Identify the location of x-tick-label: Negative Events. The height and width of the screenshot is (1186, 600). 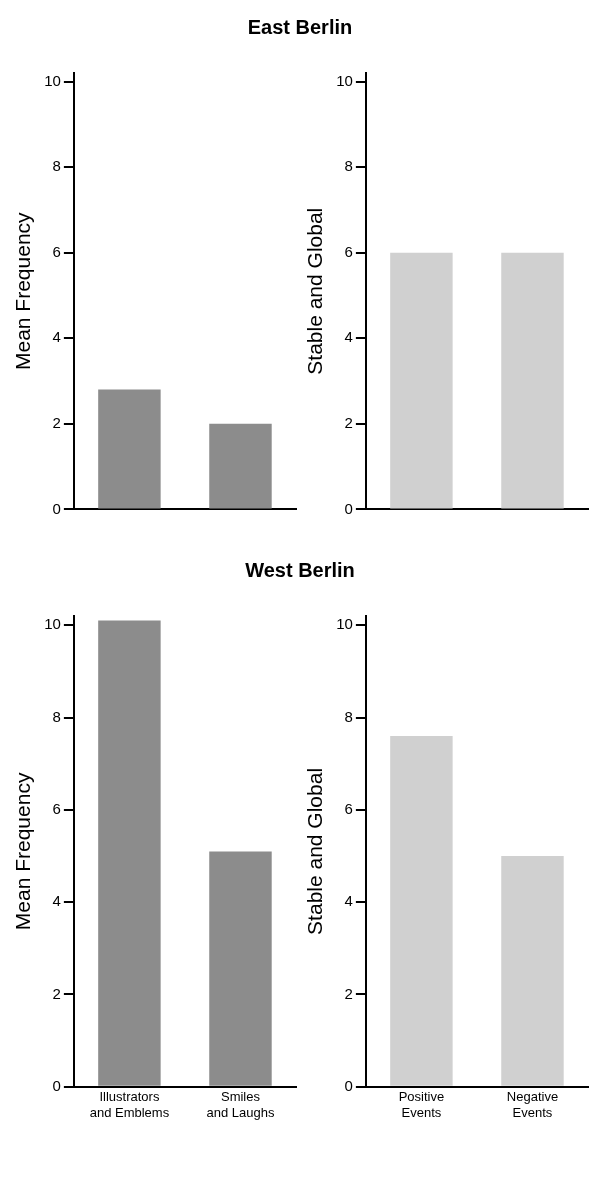
(532, 1104).